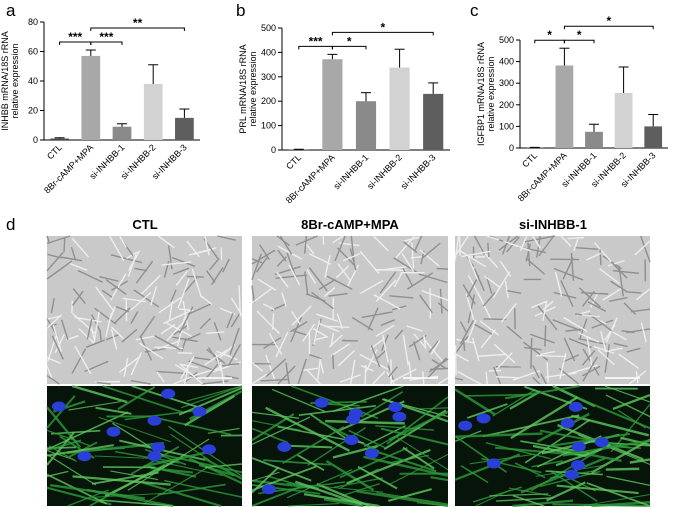 The image size is (676, 507). What do you see at coordinates (511, 148) in the screenshot?
I see `y-tick-label: 0` at bounding box center [511, 148].